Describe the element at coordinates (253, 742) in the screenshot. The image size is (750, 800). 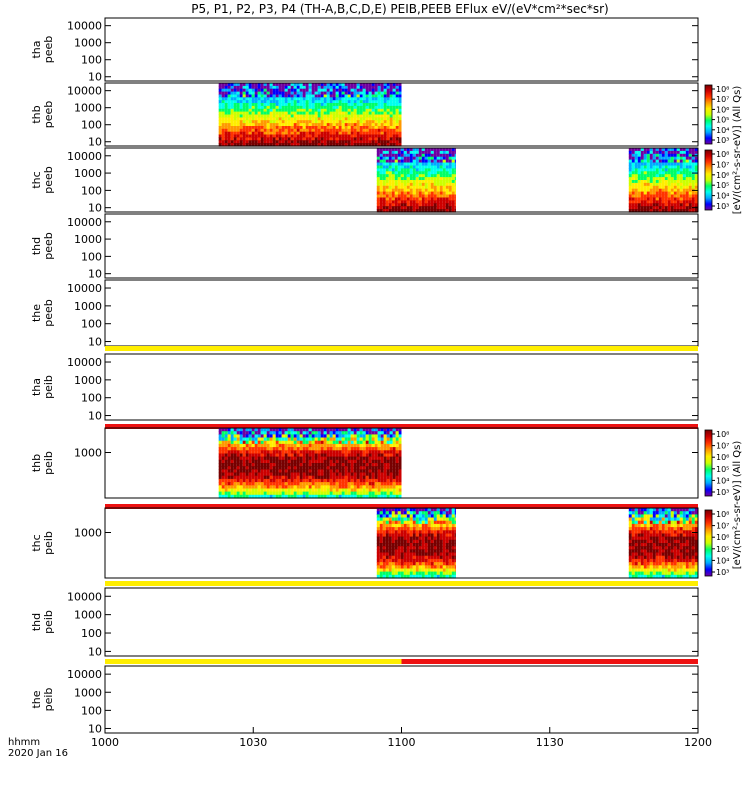
I see `x-tick-label: 1030` at that location.